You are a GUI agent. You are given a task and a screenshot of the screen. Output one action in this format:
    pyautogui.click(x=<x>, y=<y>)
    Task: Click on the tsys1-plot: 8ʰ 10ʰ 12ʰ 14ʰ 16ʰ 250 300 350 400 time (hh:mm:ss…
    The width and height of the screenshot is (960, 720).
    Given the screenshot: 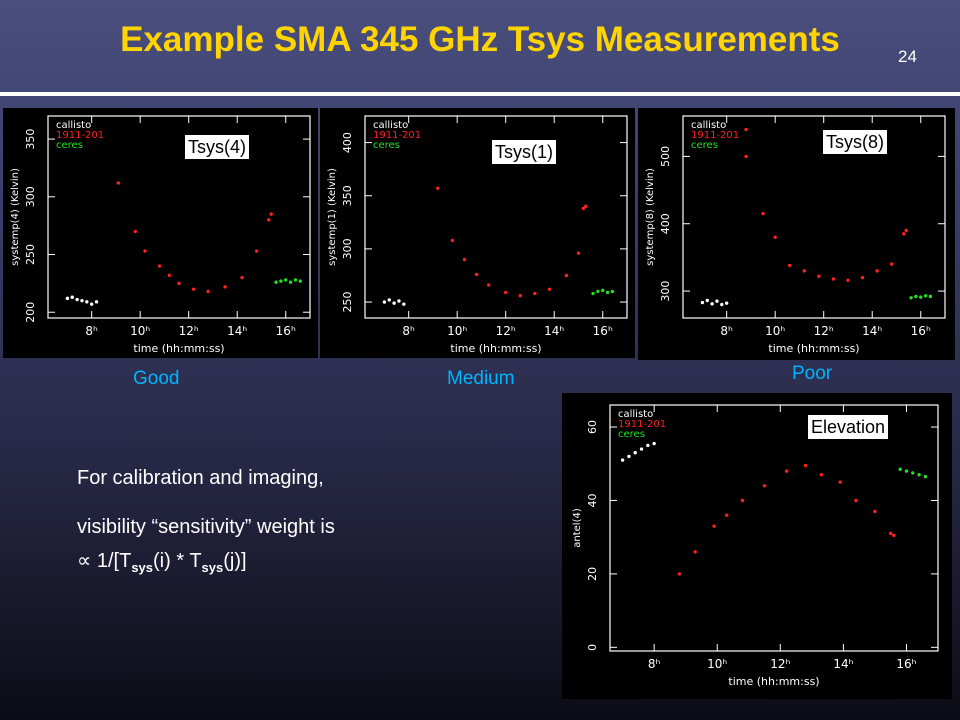 What is the action you would take?
    pyautogui.click(x=477, y=233)
    